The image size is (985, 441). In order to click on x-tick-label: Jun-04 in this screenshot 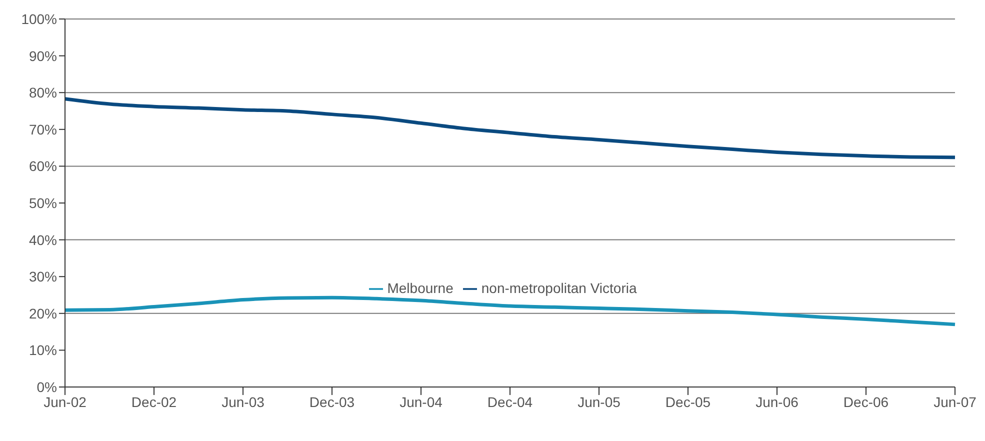, I will do `click(421, 402)`.